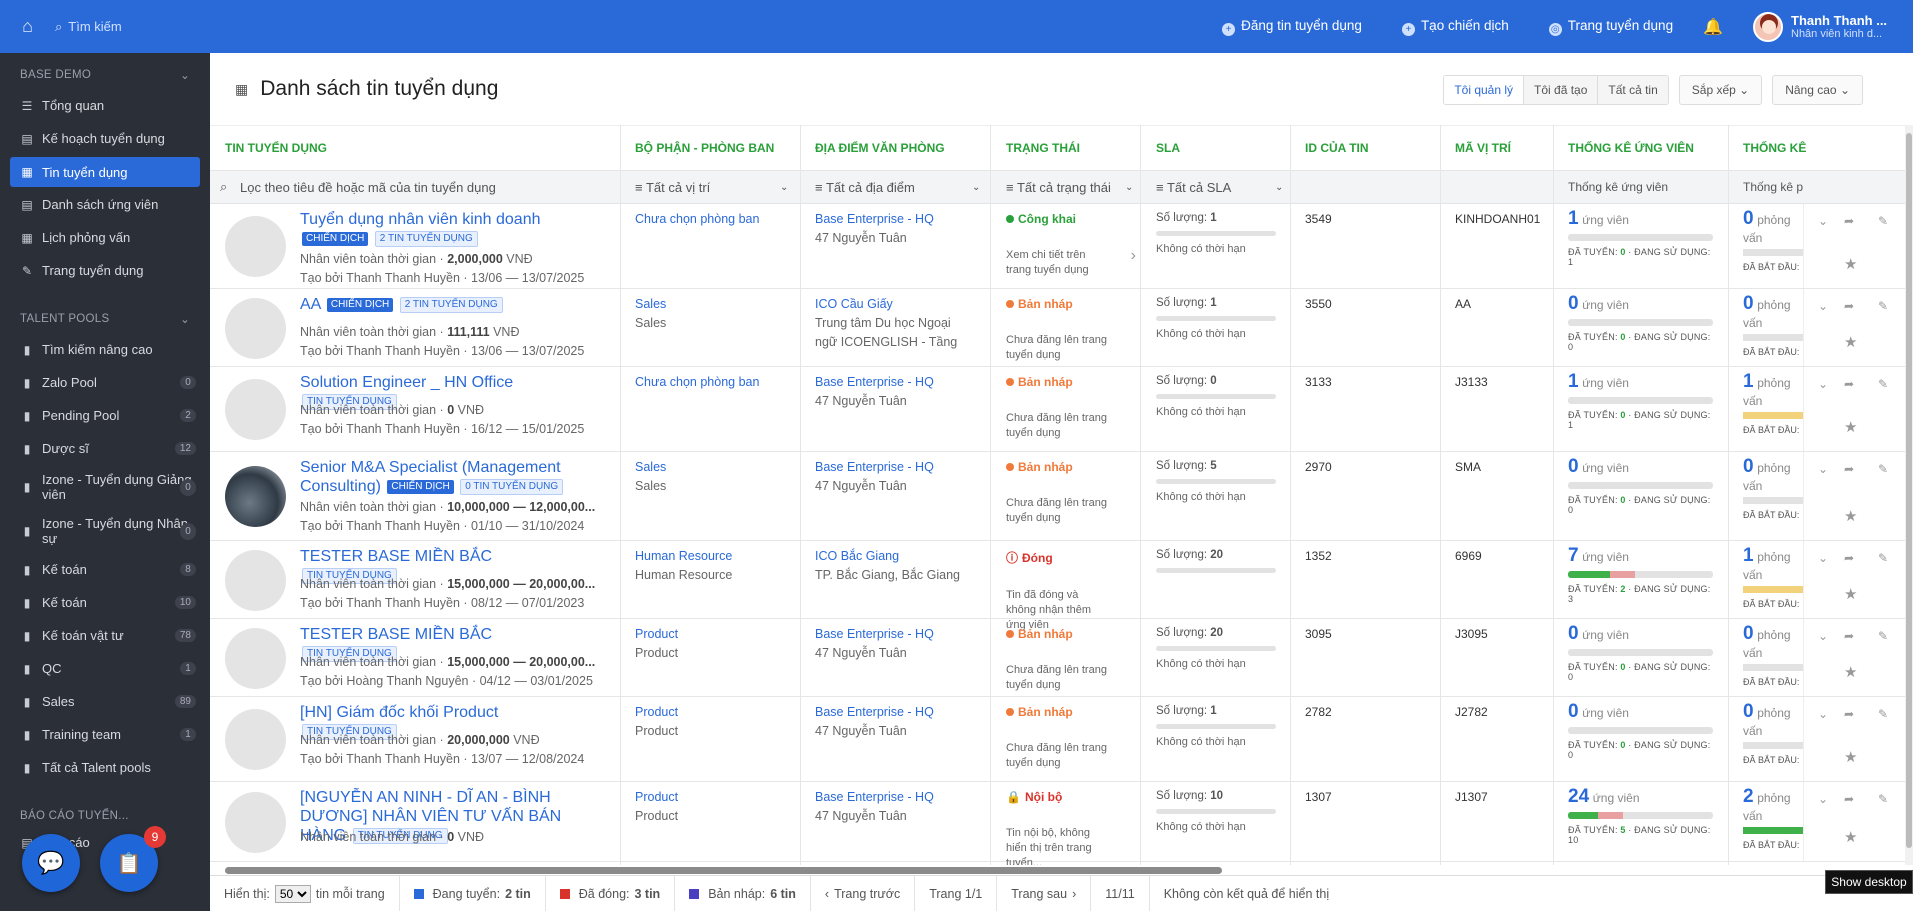 This screenshot has height=911, width=1913. I want to click on col-location: ĐỊA ĐIỂM VĂN PHÒNG, so click(880, 148).